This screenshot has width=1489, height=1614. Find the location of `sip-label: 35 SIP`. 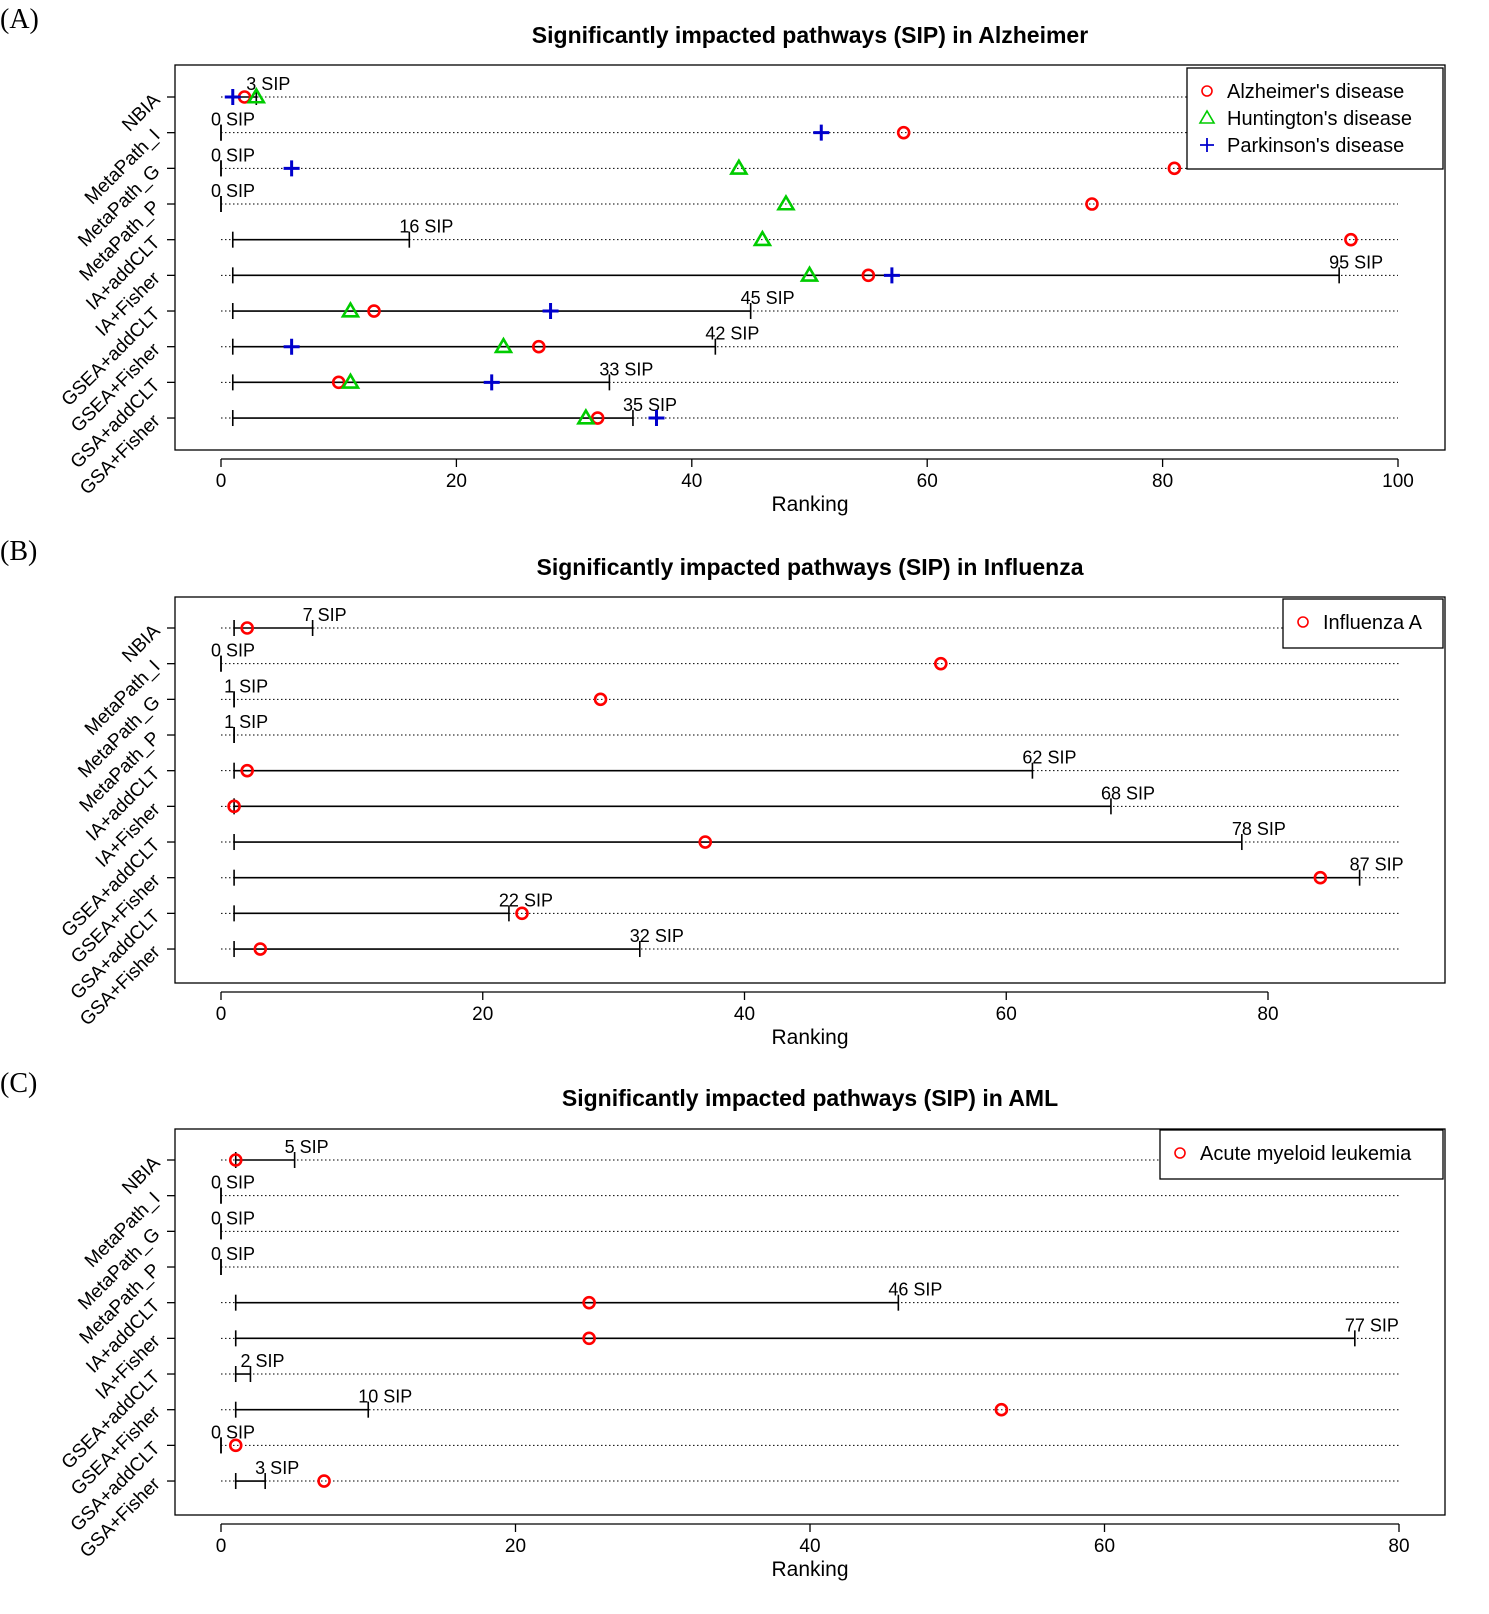

sip-label: 35 SIP is located at coordinates (650, 405).